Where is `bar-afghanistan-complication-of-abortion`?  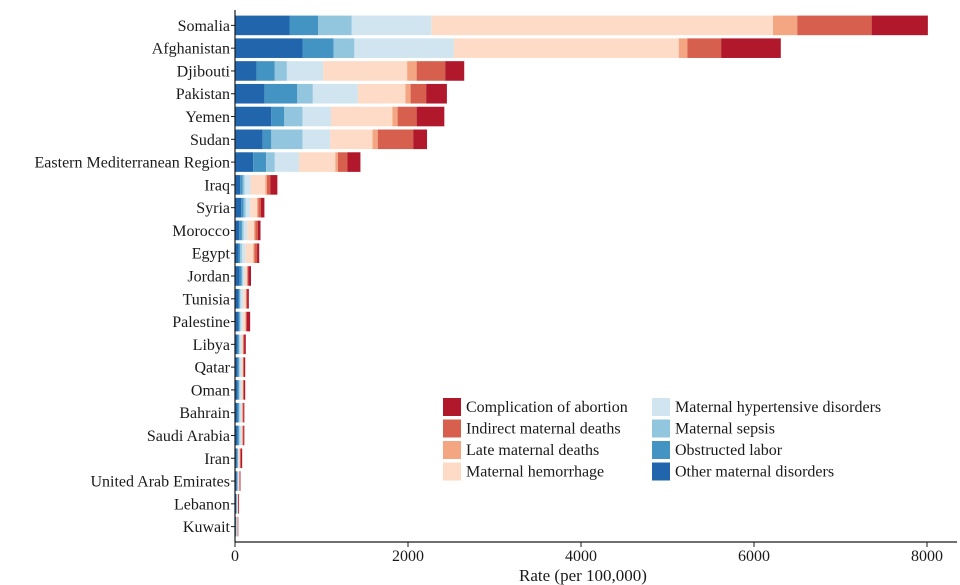
bar-afghanistan-complication-of-abortion is located at coordinates (751, 48).